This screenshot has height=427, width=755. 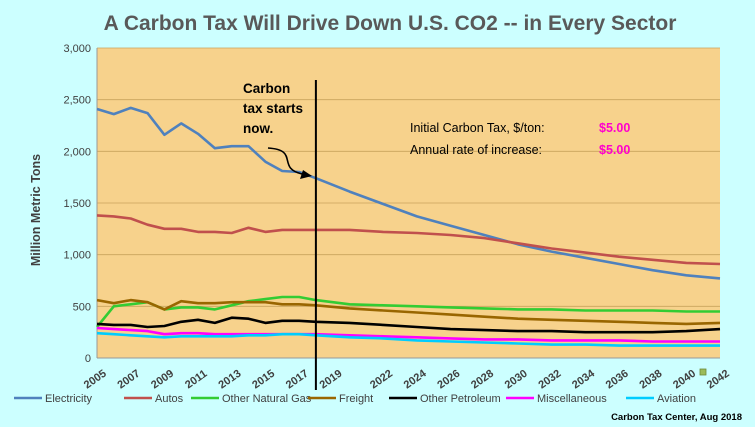 What do you see at coordinates (408, 240) in the screenshot?
I see `series-line-autos` at bounding box center [408, 240].